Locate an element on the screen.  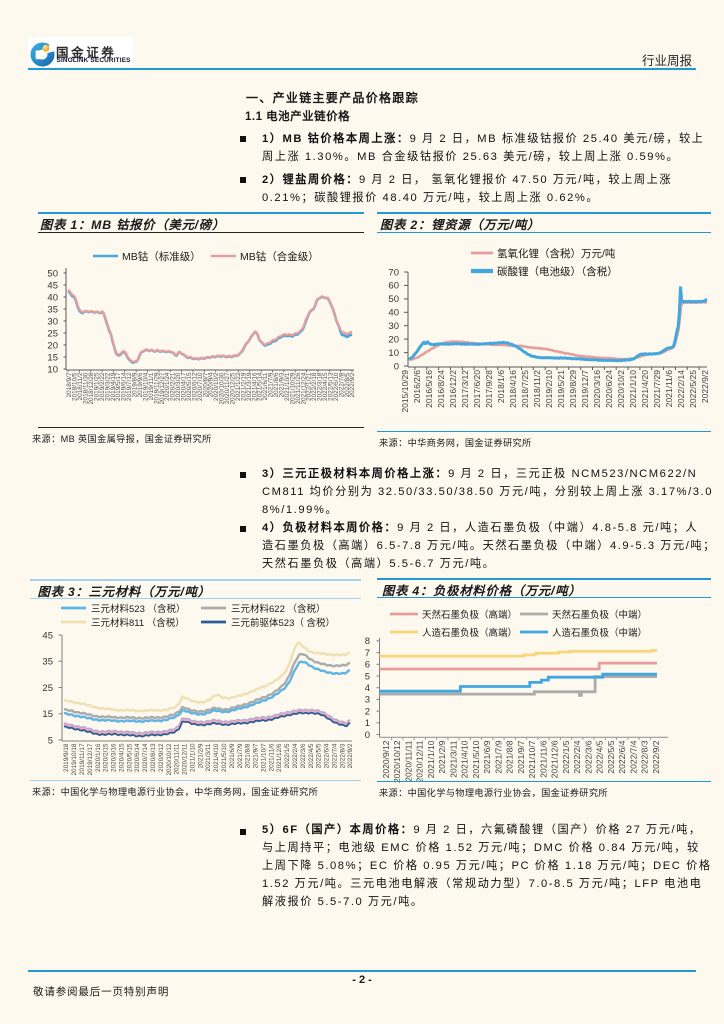
svg-text: 2019/2/10 is located at coordinates (549, 389).